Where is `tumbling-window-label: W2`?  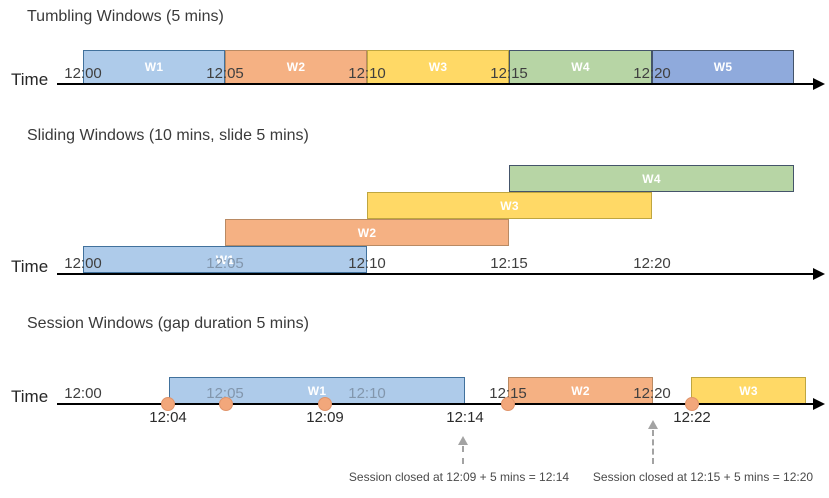
tumbling-window-label: W2 is located at coordinates (296, 67).